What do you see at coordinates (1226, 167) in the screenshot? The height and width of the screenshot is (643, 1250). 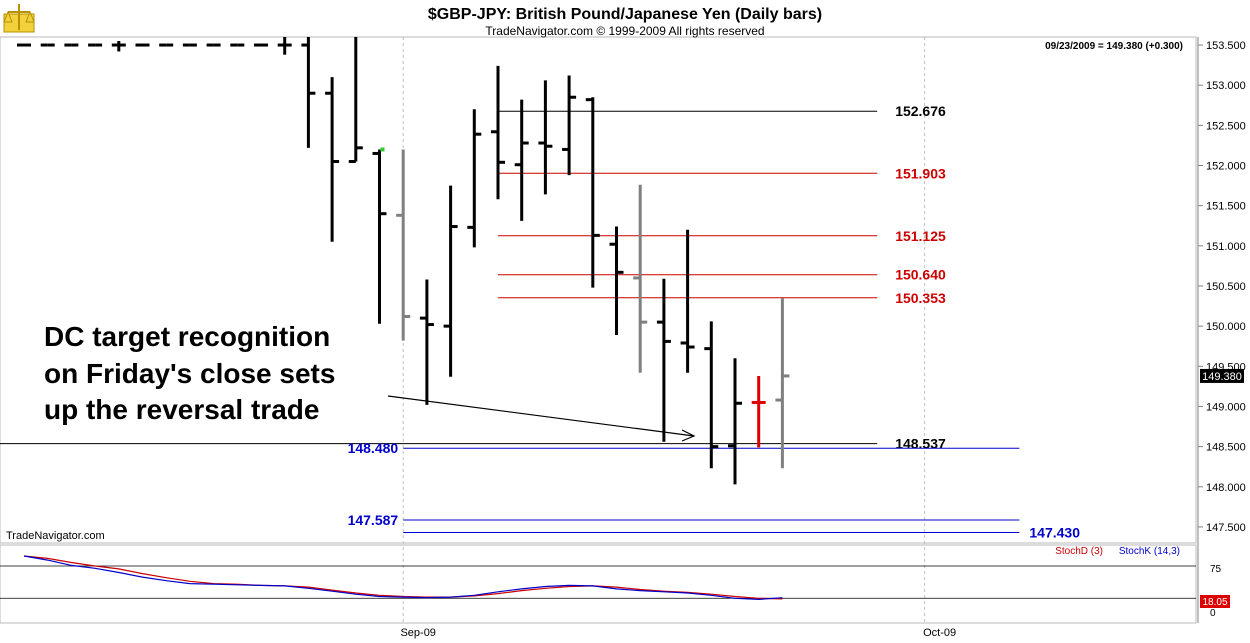 I see `y-tick-label: 152.000` at bounding box center [1226, 167].